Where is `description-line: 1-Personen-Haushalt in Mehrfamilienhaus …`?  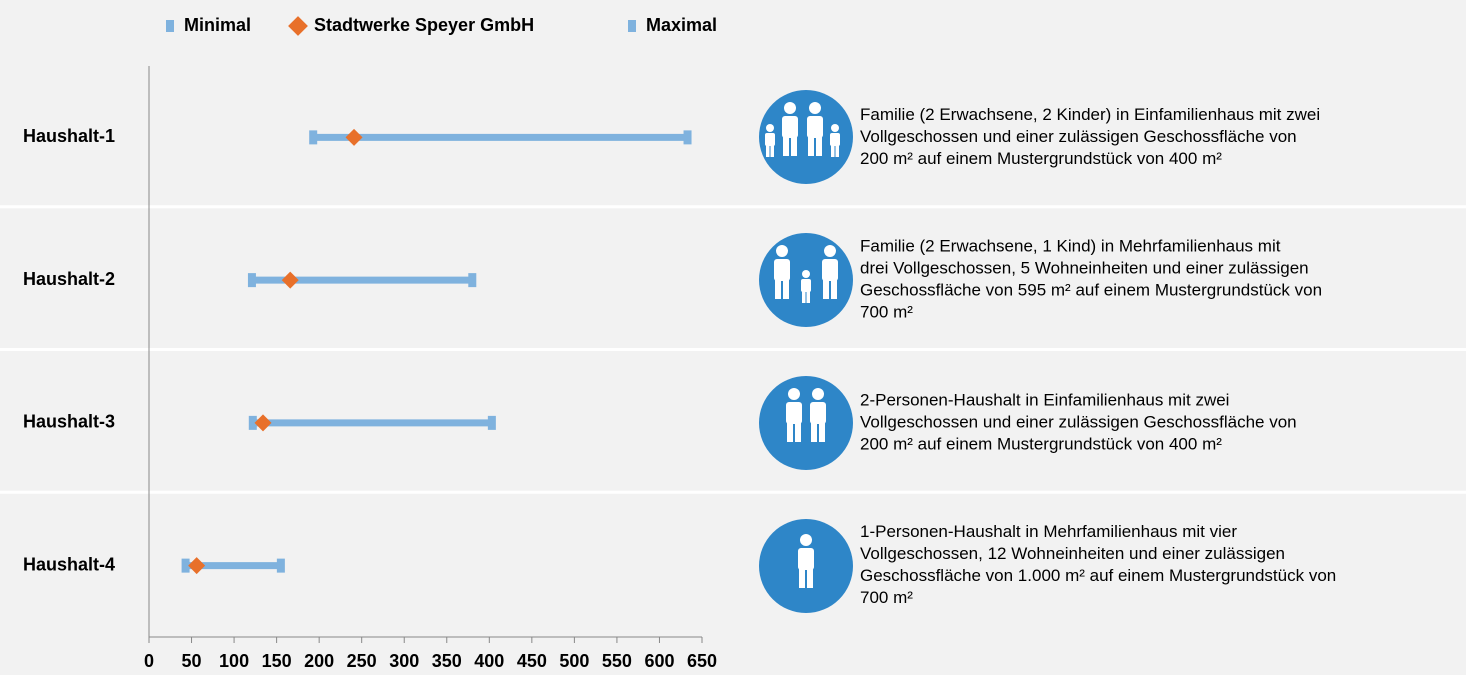 description-line: 1-Personen-Haushalt in Mehrfamilienhaus … is located at coordinates (1048, 531).